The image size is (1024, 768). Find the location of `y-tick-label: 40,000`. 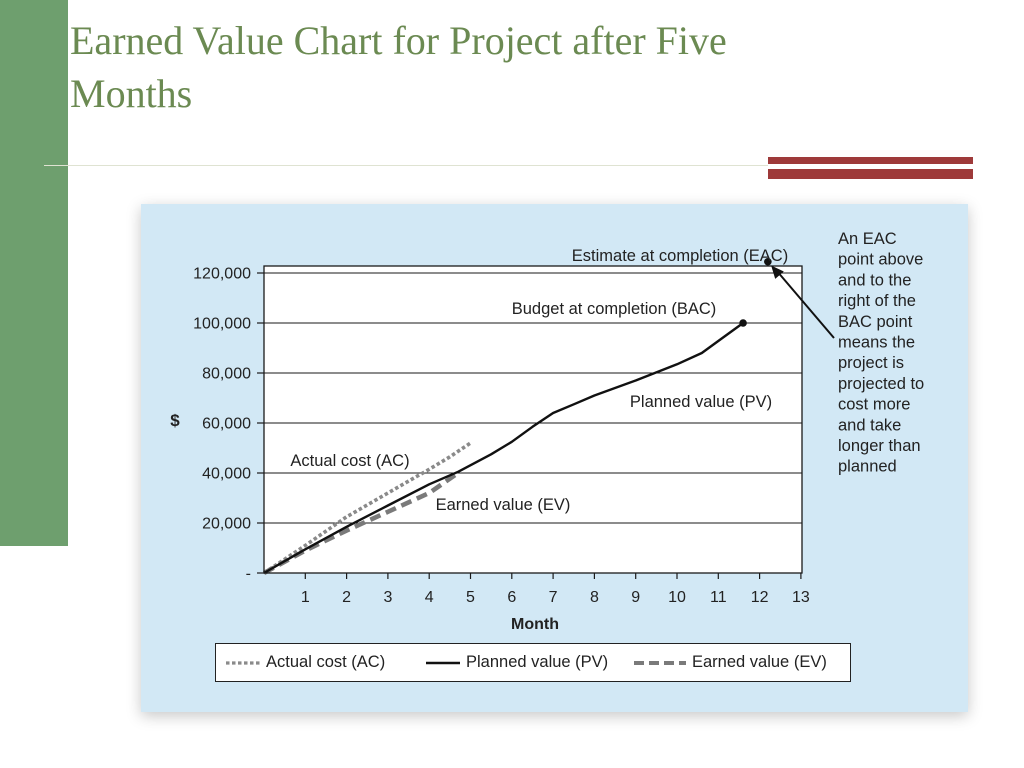

y-tick-label: 40,000 is located at coordinates (226, 474).